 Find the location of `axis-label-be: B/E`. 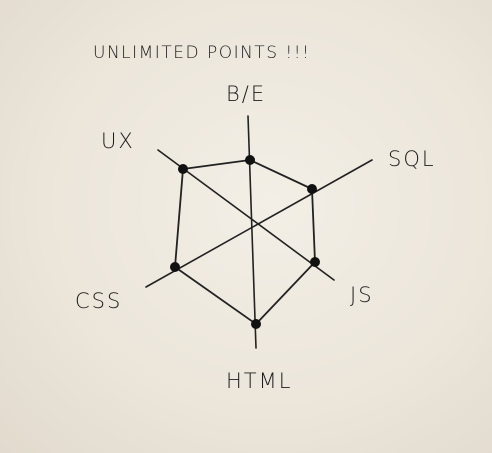

axis-label-be: B/E is located at coordinates (246, 94).